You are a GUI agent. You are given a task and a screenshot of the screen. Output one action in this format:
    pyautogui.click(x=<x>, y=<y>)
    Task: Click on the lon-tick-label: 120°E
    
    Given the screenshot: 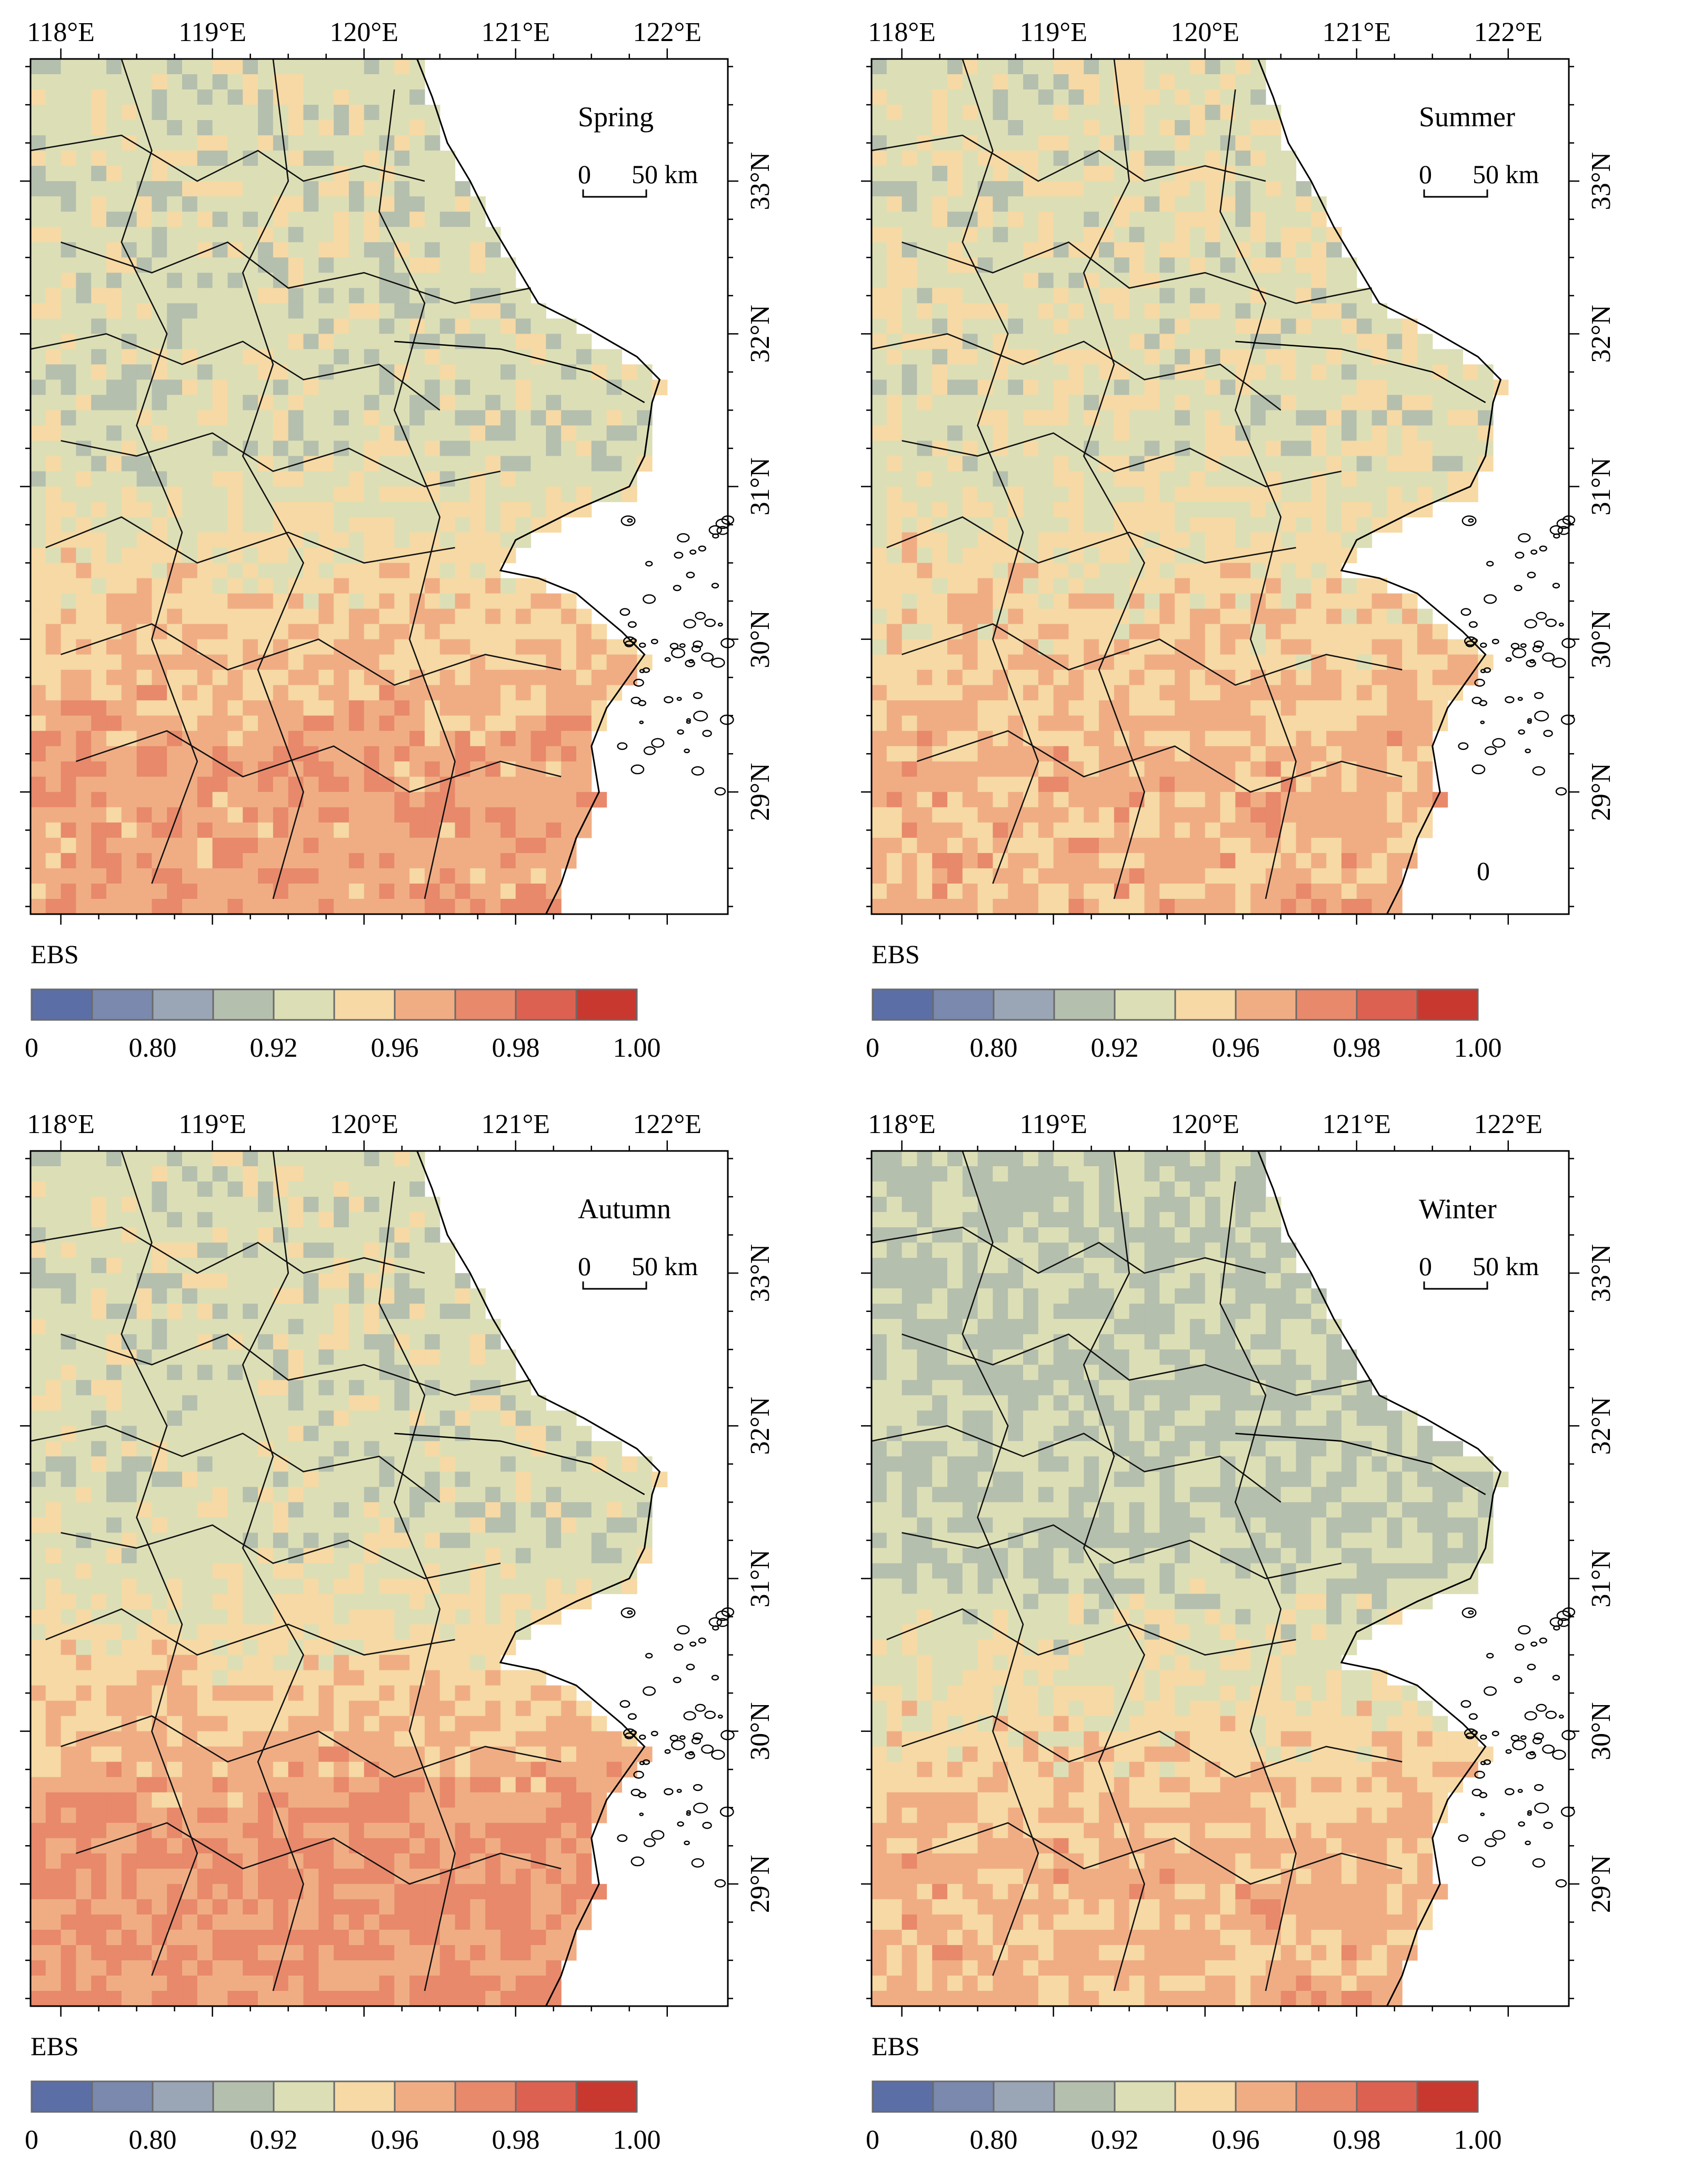 What is the action you would take?
    pyautogui.click(x=1204, y=32)
    